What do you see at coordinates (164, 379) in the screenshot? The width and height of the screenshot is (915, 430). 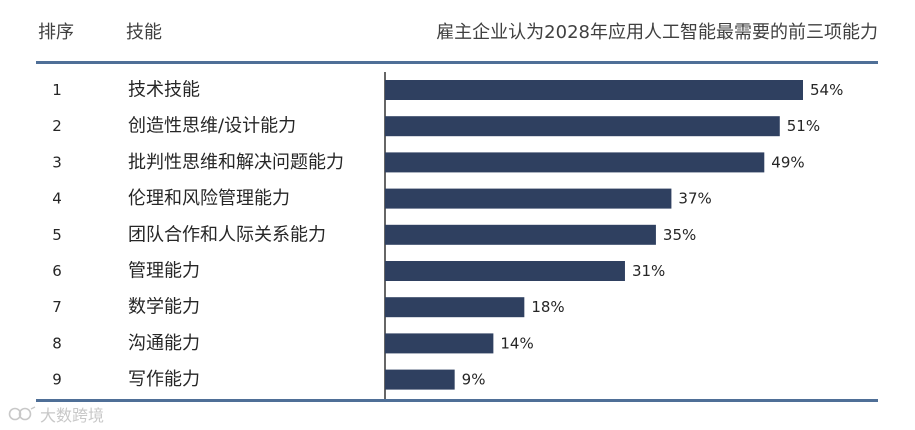 I see `category-label: 写作能力` at bounding box center [164, 379].